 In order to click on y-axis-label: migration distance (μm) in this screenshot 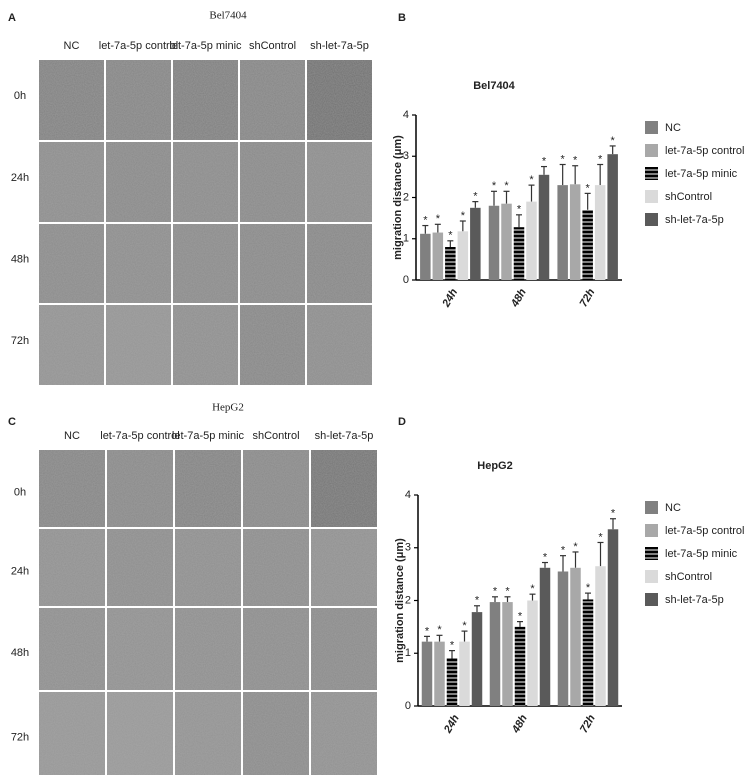, I will do `click(398, 197)`.